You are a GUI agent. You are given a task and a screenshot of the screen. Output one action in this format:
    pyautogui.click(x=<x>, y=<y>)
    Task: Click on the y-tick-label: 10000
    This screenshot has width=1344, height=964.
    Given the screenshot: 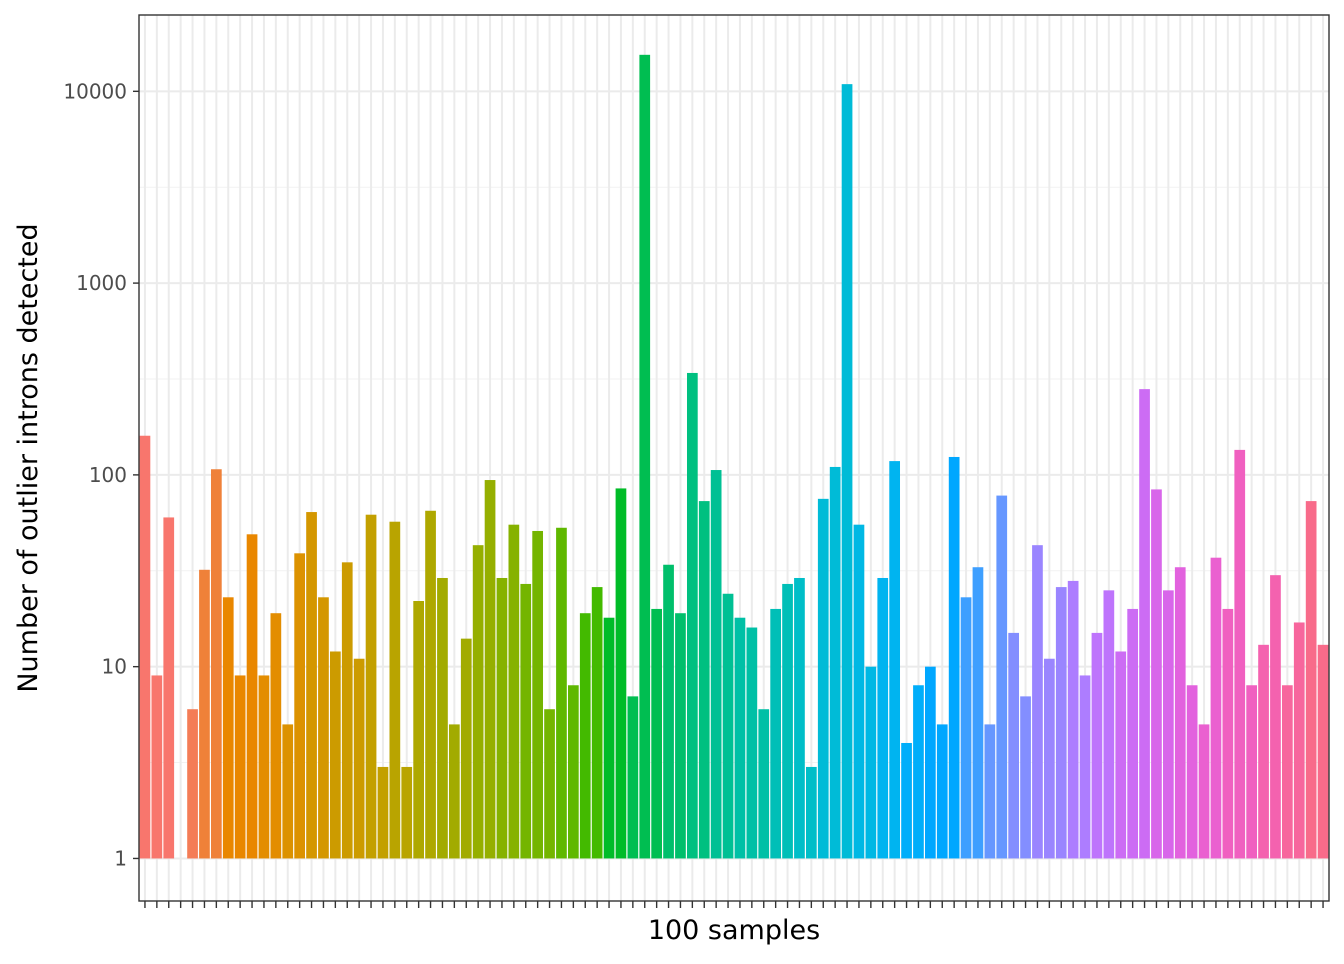 What is the action you would take?
    pyautogui.click(x=95, y=91)
    